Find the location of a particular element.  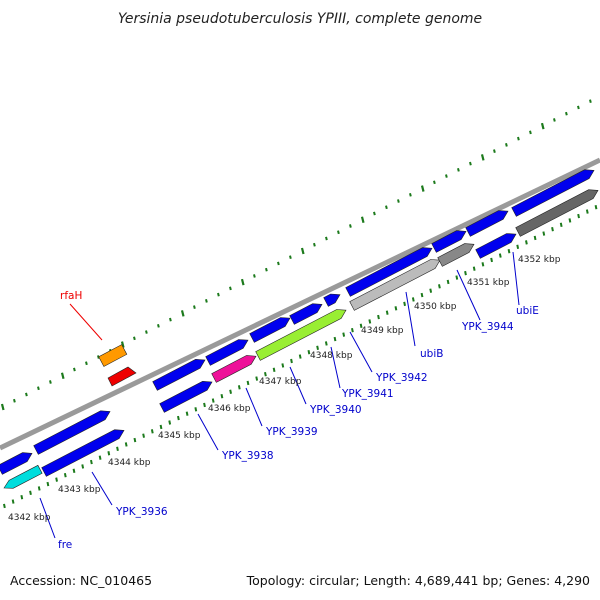

gene-ypk3938-b is located at coordinates (186, 396).